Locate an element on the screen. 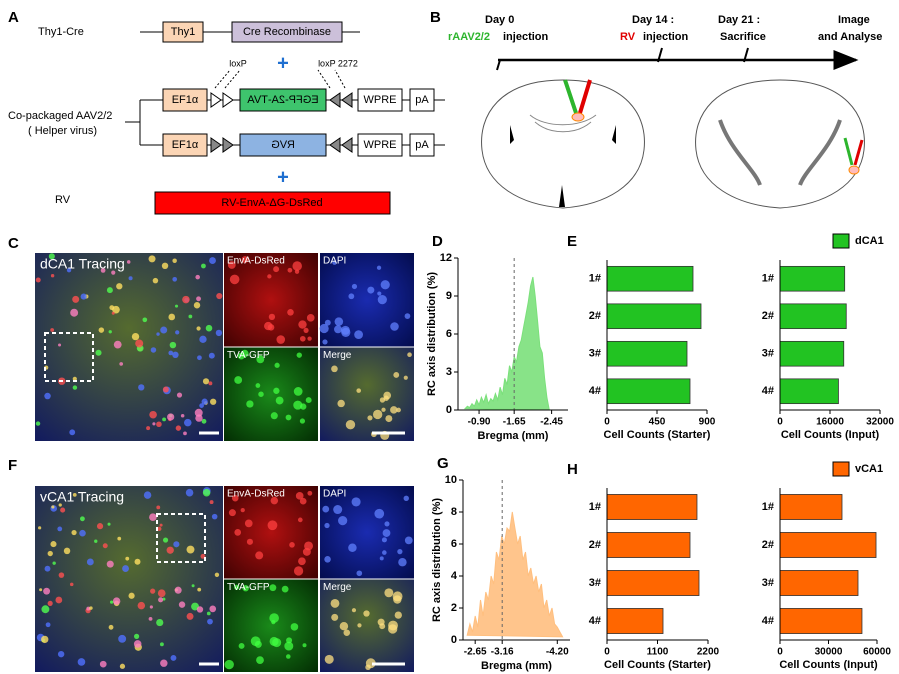 The image size is (899, 674). x-axis-label: Bregma (mm) is located at coordinates (513, 436).